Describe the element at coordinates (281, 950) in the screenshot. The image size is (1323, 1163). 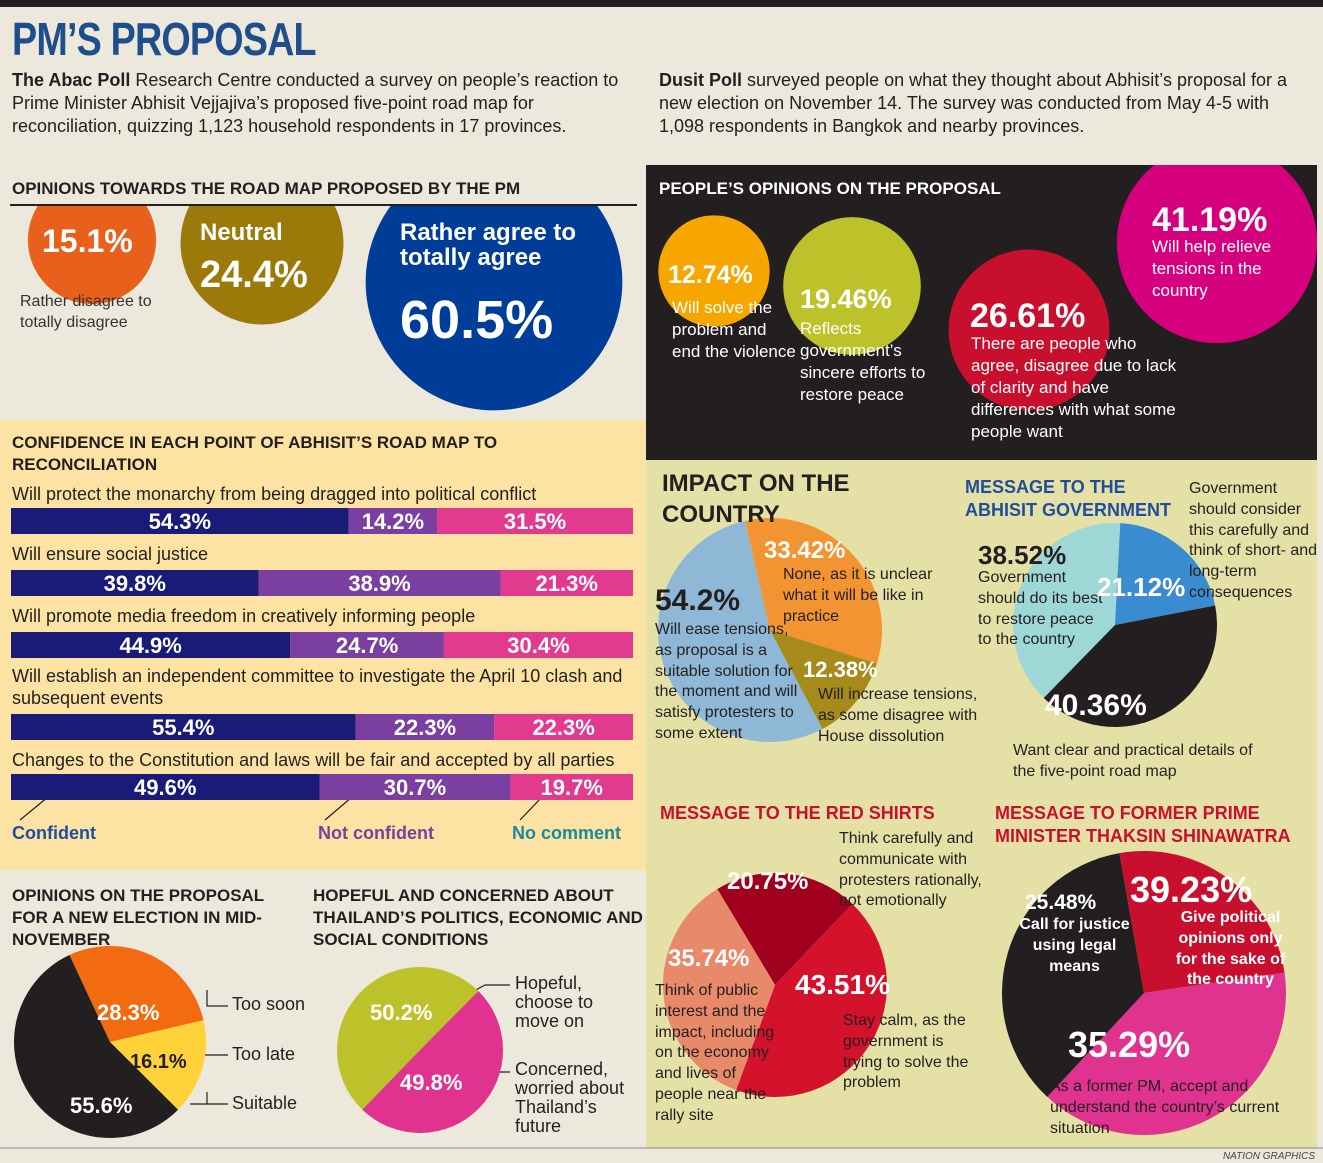
I see `leaders` at that location.